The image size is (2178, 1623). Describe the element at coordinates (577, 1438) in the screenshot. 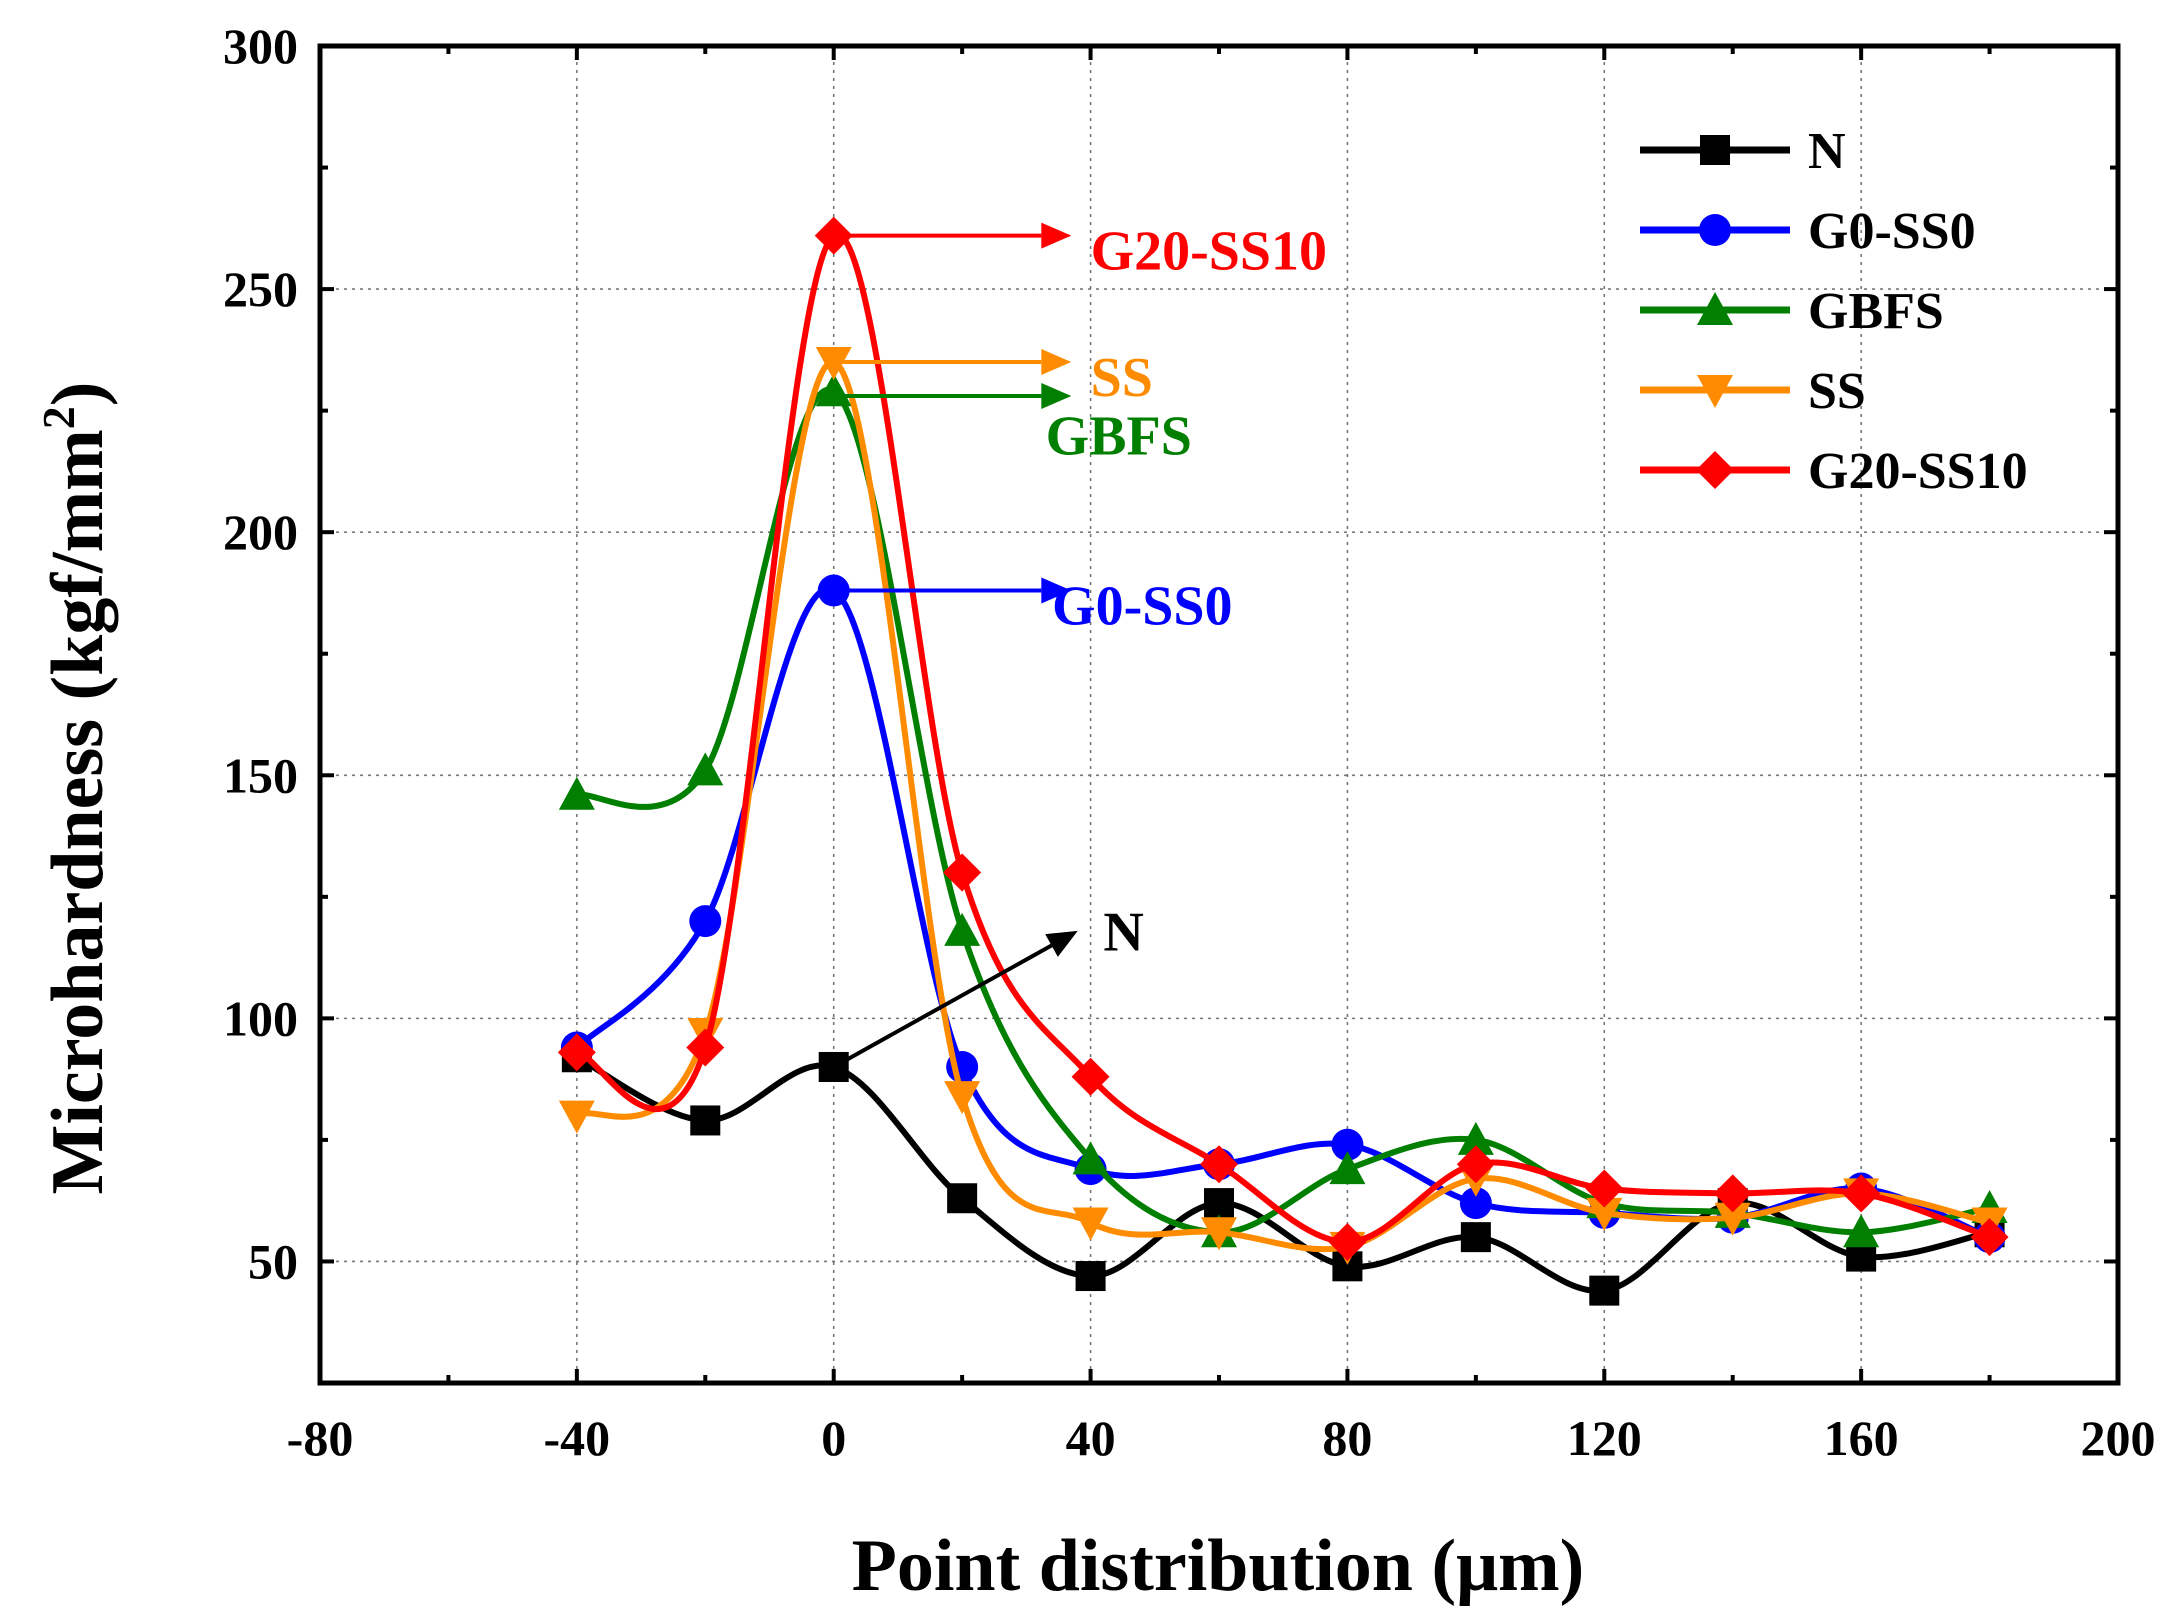

I see `x-tick-label: -40` at that location.